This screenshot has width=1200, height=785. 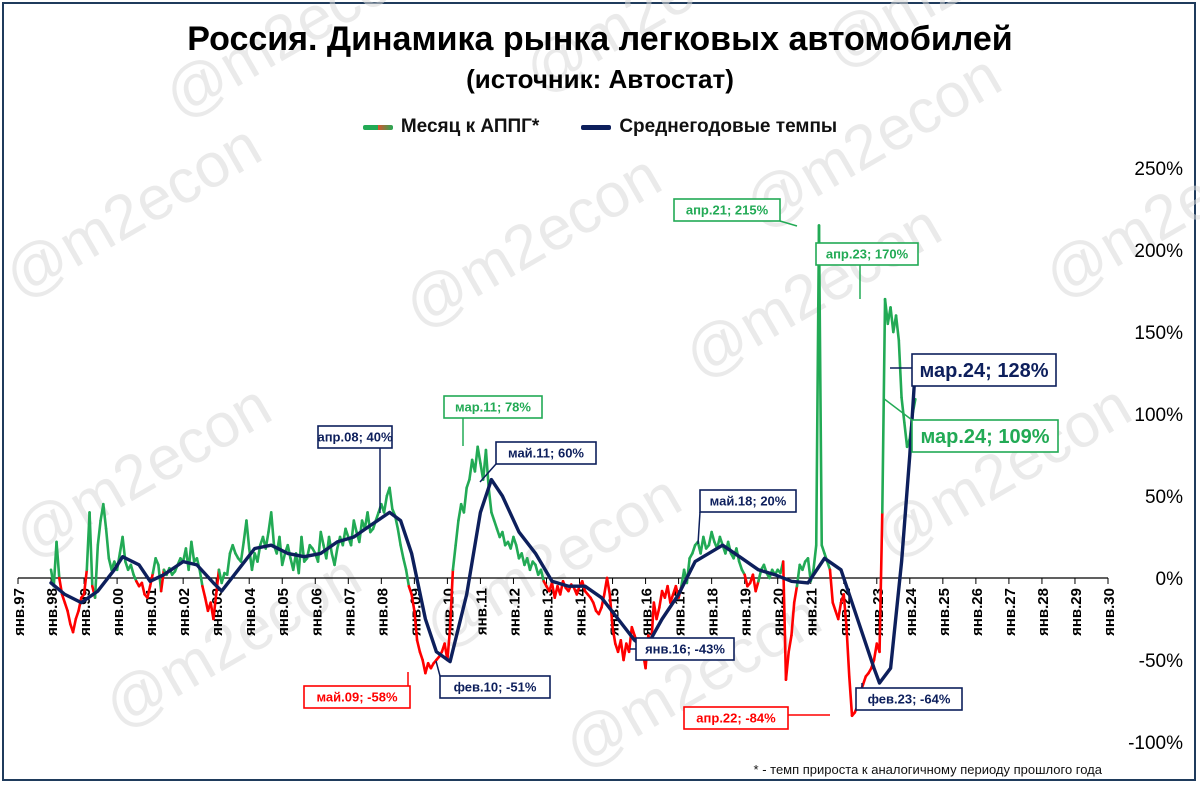 I want to click on annotation-label: мар.24; 128%, so click(x=983, y=371).